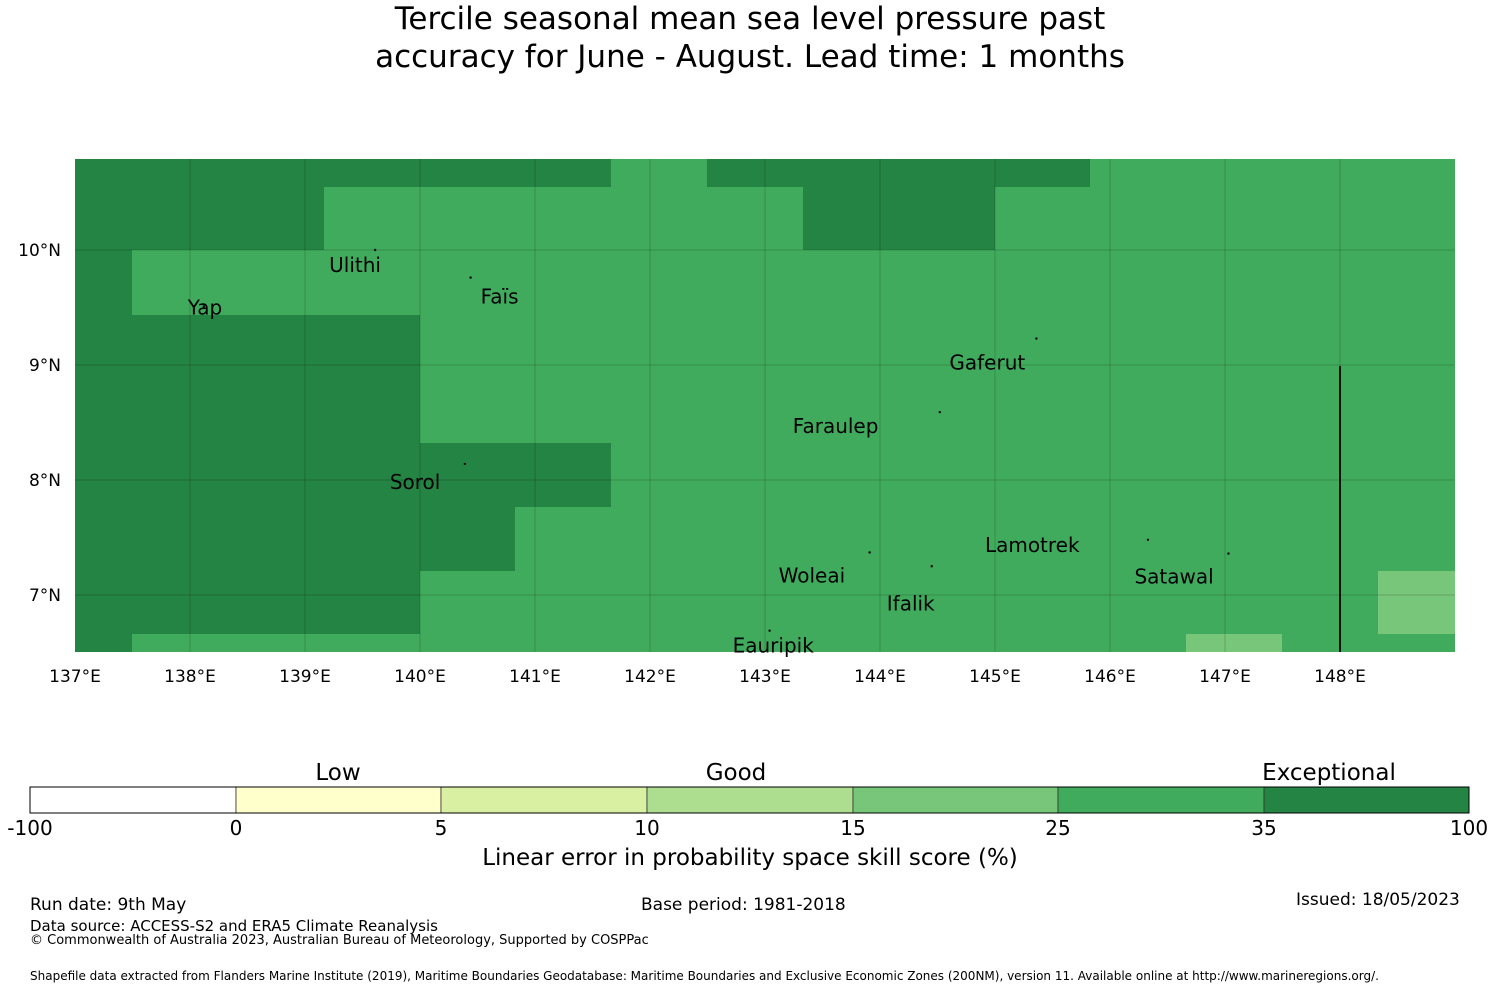 The image size is (1500, 990). What do you see at coordinates (355, 265) in the screenshot?
I see `island-label: Ulithi` at bounding box center [355, 265].